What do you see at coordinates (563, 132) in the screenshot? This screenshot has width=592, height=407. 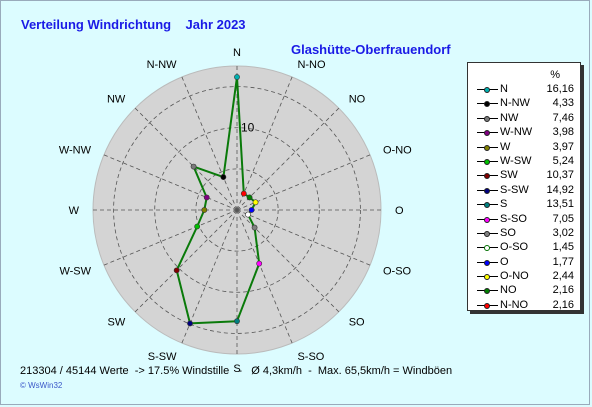 I see `legend-value: 3,98` at bounding box center [563, 132].